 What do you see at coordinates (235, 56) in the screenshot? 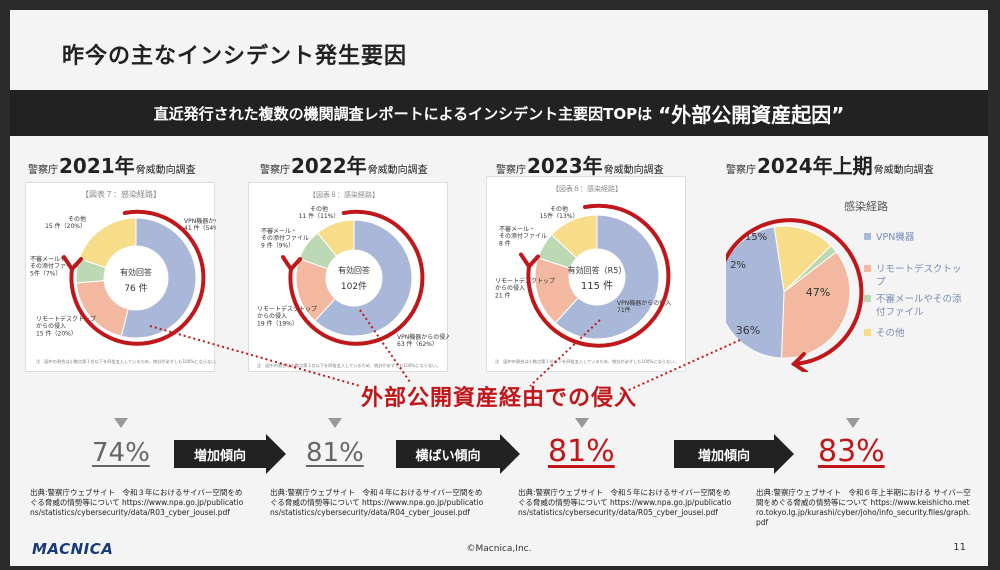
I see `page-title: 昨今の主なインシデント発生要因` at bounding box center [235, 56].